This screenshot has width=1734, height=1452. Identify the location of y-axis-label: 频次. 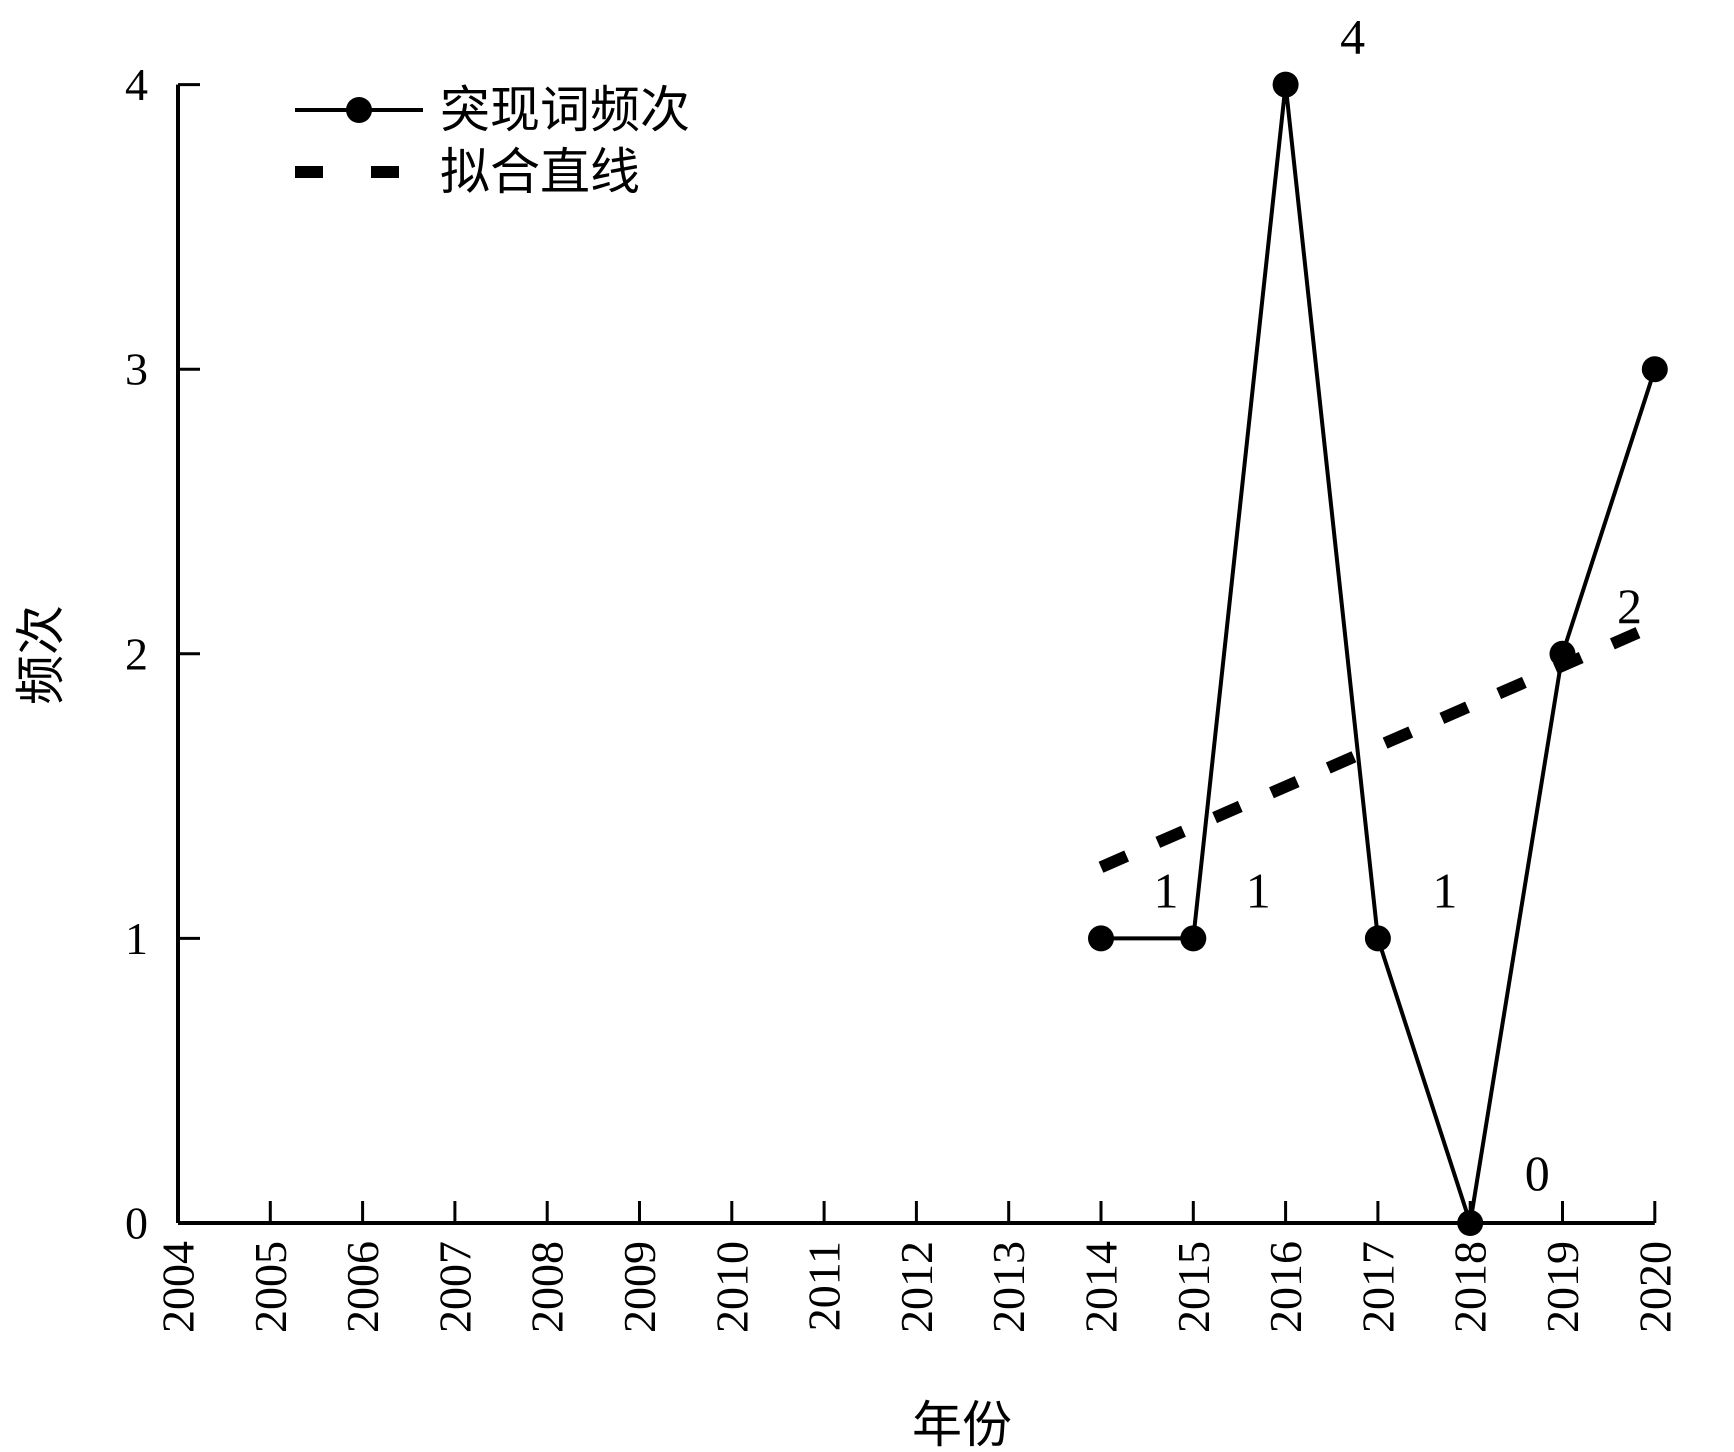
(41, 655).